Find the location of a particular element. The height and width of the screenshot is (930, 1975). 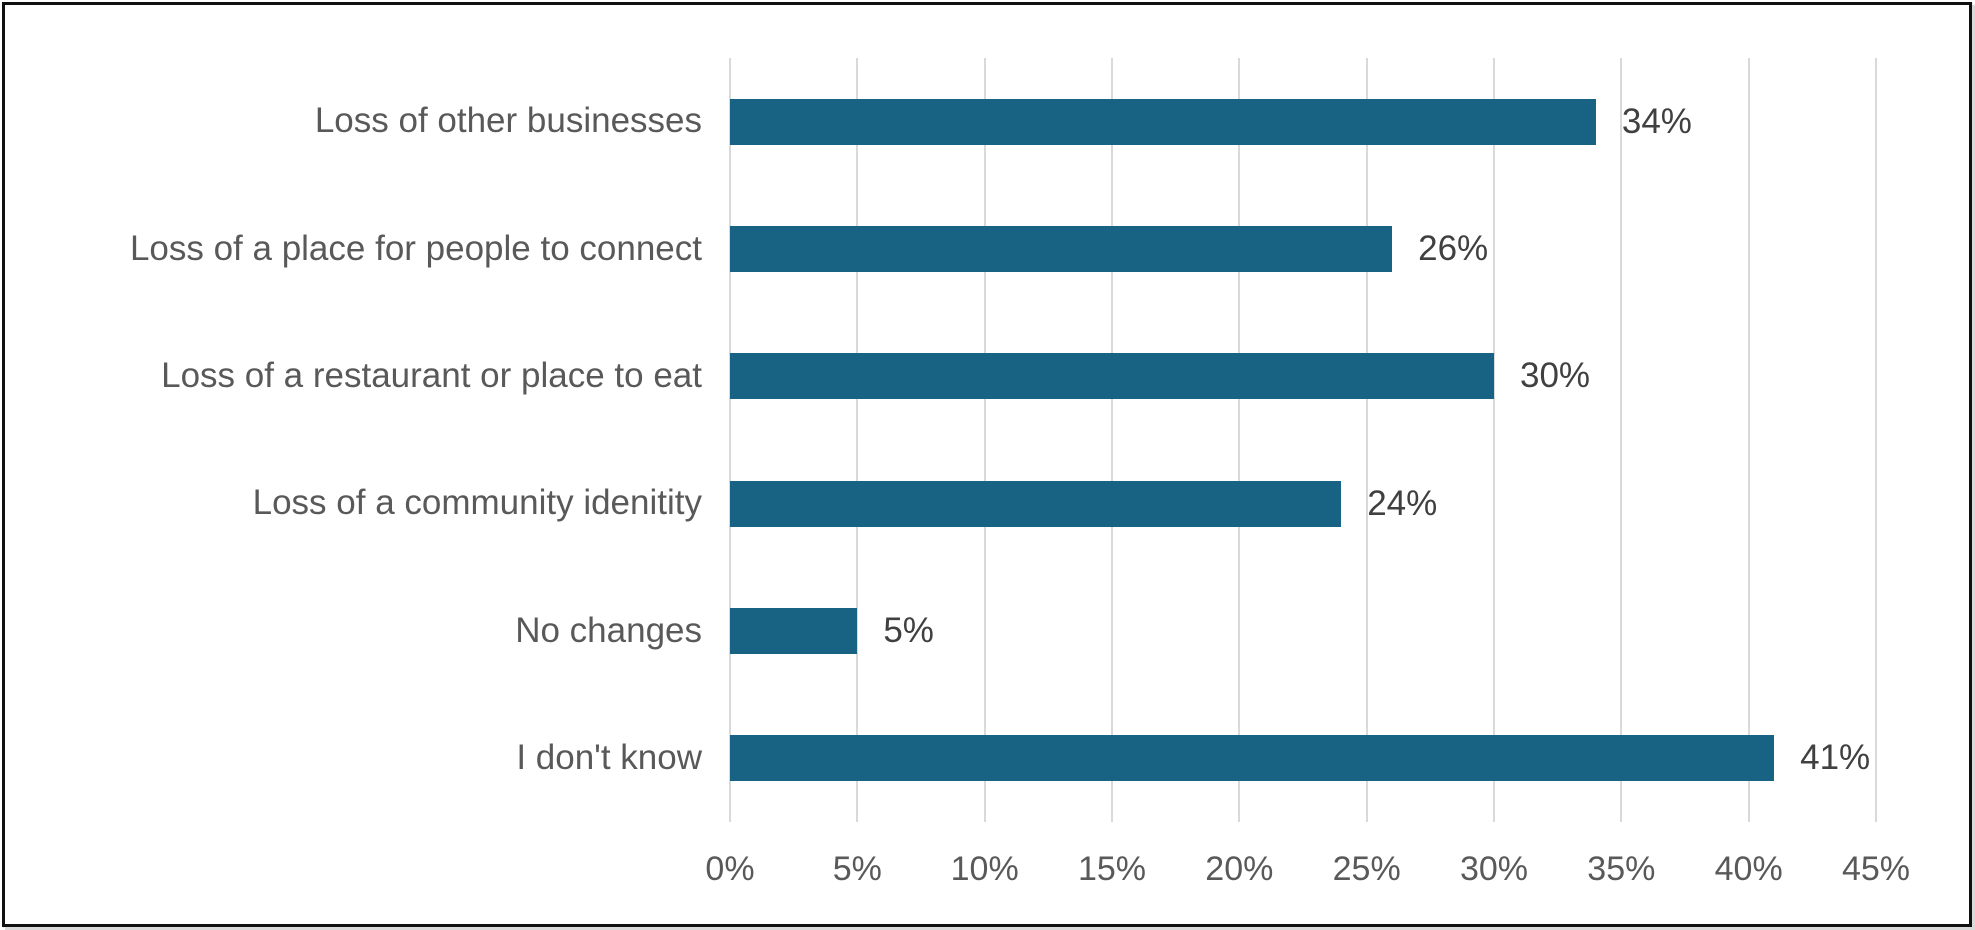

gridline-15% is located at coordinates (1112, 440).